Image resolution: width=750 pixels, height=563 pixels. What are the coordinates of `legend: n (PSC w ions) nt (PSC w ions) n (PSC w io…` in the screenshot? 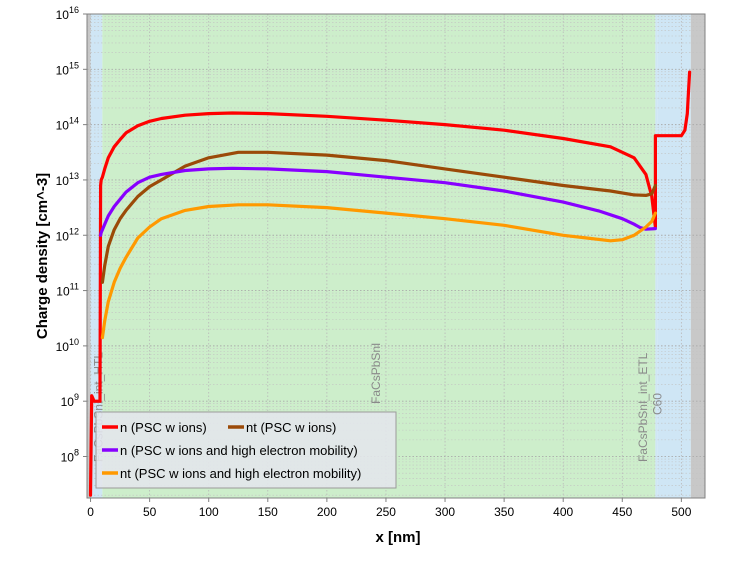 It's located at (246, 450).